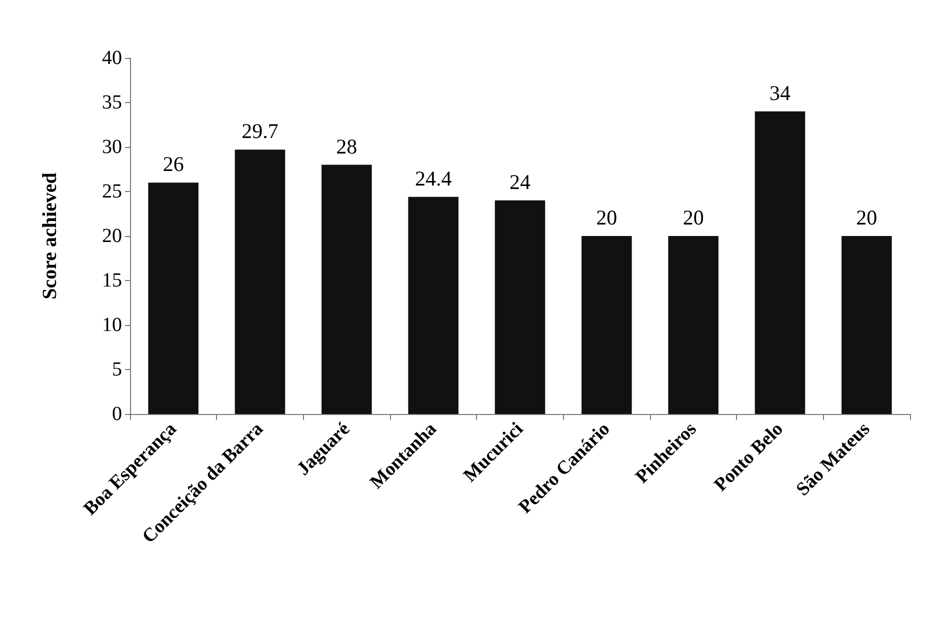  What do you see at coordinates (112, 58) in the screenshot?
I see `y-tick-label: 40` at bounding box center [112, 58].